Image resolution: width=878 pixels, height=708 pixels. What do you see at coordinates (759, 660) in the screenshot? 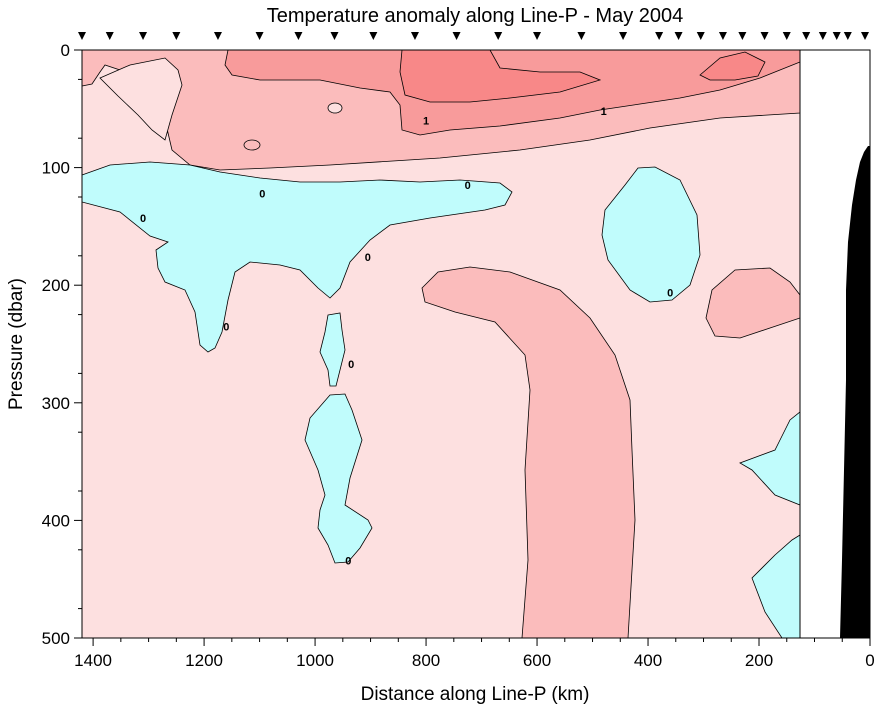
I see `x-tick-label: 200` at bounding box center [759, 660].